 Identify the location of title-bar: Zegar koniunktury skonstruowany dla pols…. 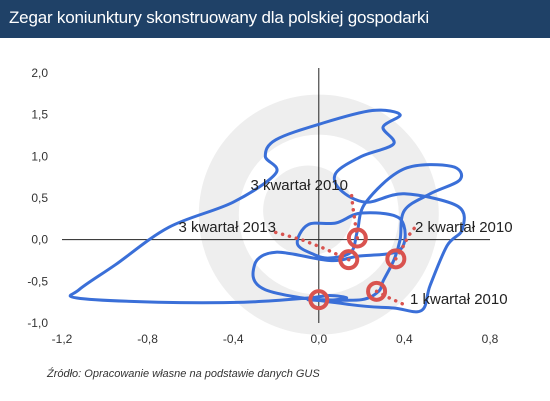
(275, 19).